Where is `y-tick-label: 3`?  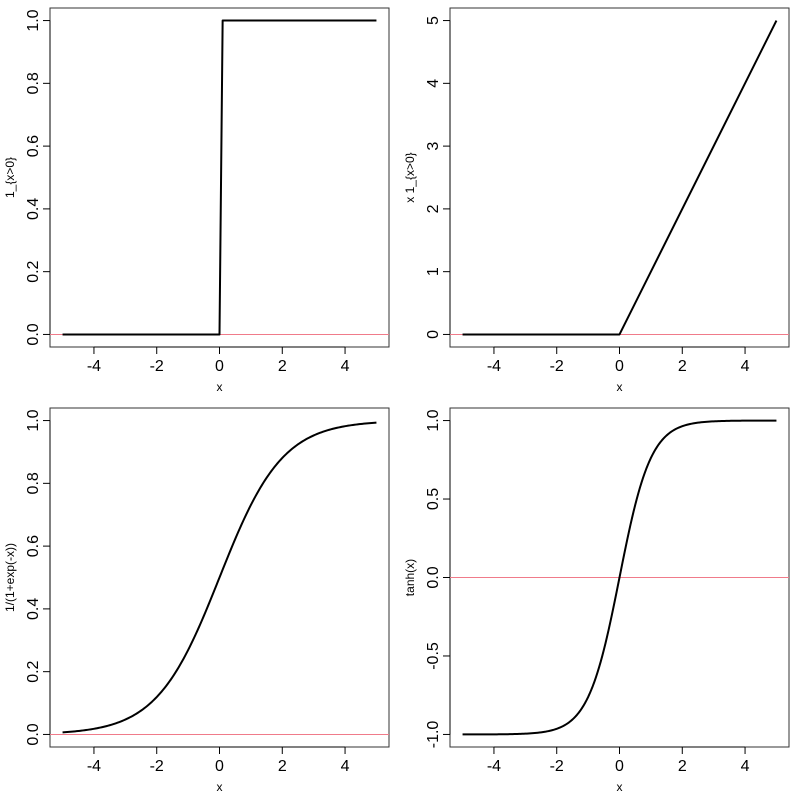 y-tick-label: 3 is located at coordinates (433, 146).